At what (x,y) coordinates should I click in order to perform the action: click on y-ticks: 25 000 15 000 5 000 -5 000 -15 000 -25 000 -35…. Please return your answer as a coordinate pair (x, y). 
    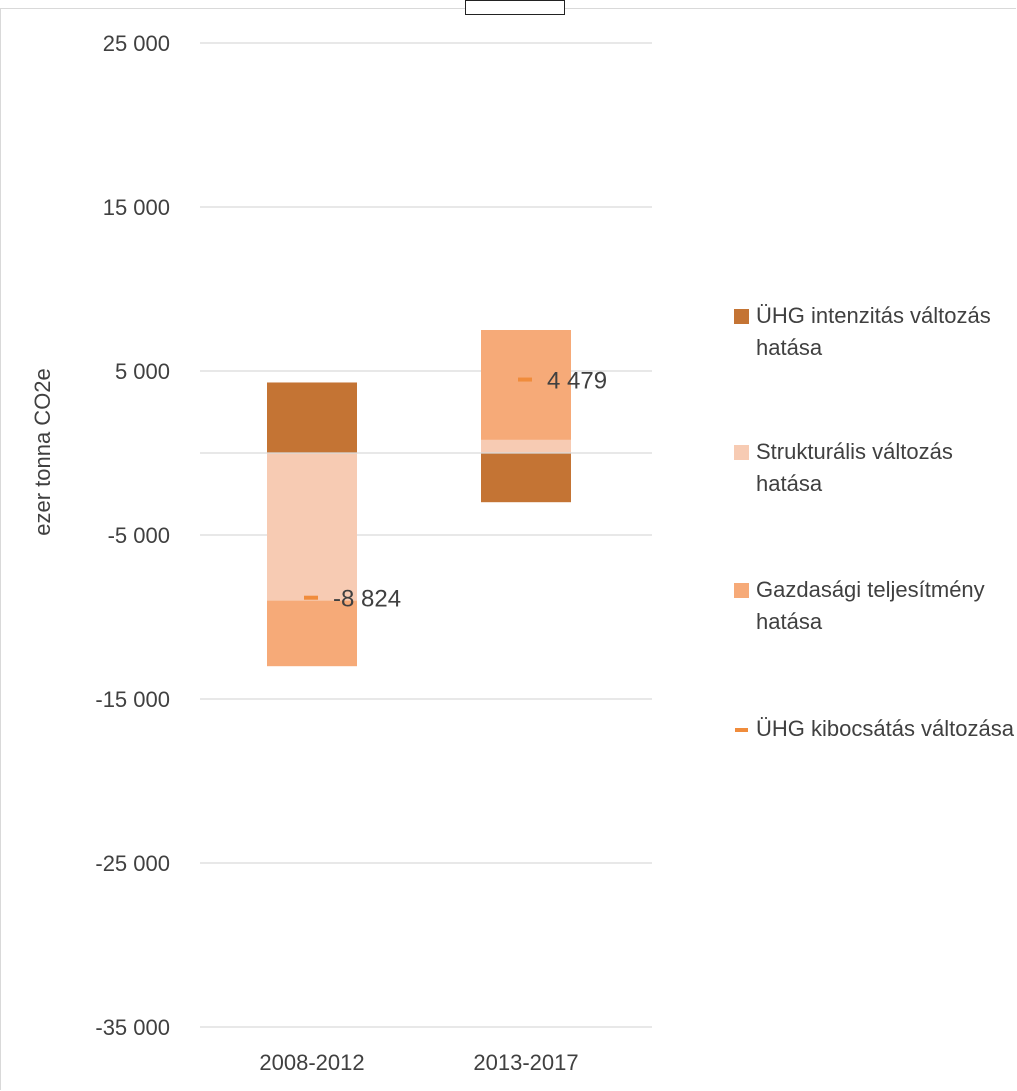
    Looking at the image, I should click on (132, 535).